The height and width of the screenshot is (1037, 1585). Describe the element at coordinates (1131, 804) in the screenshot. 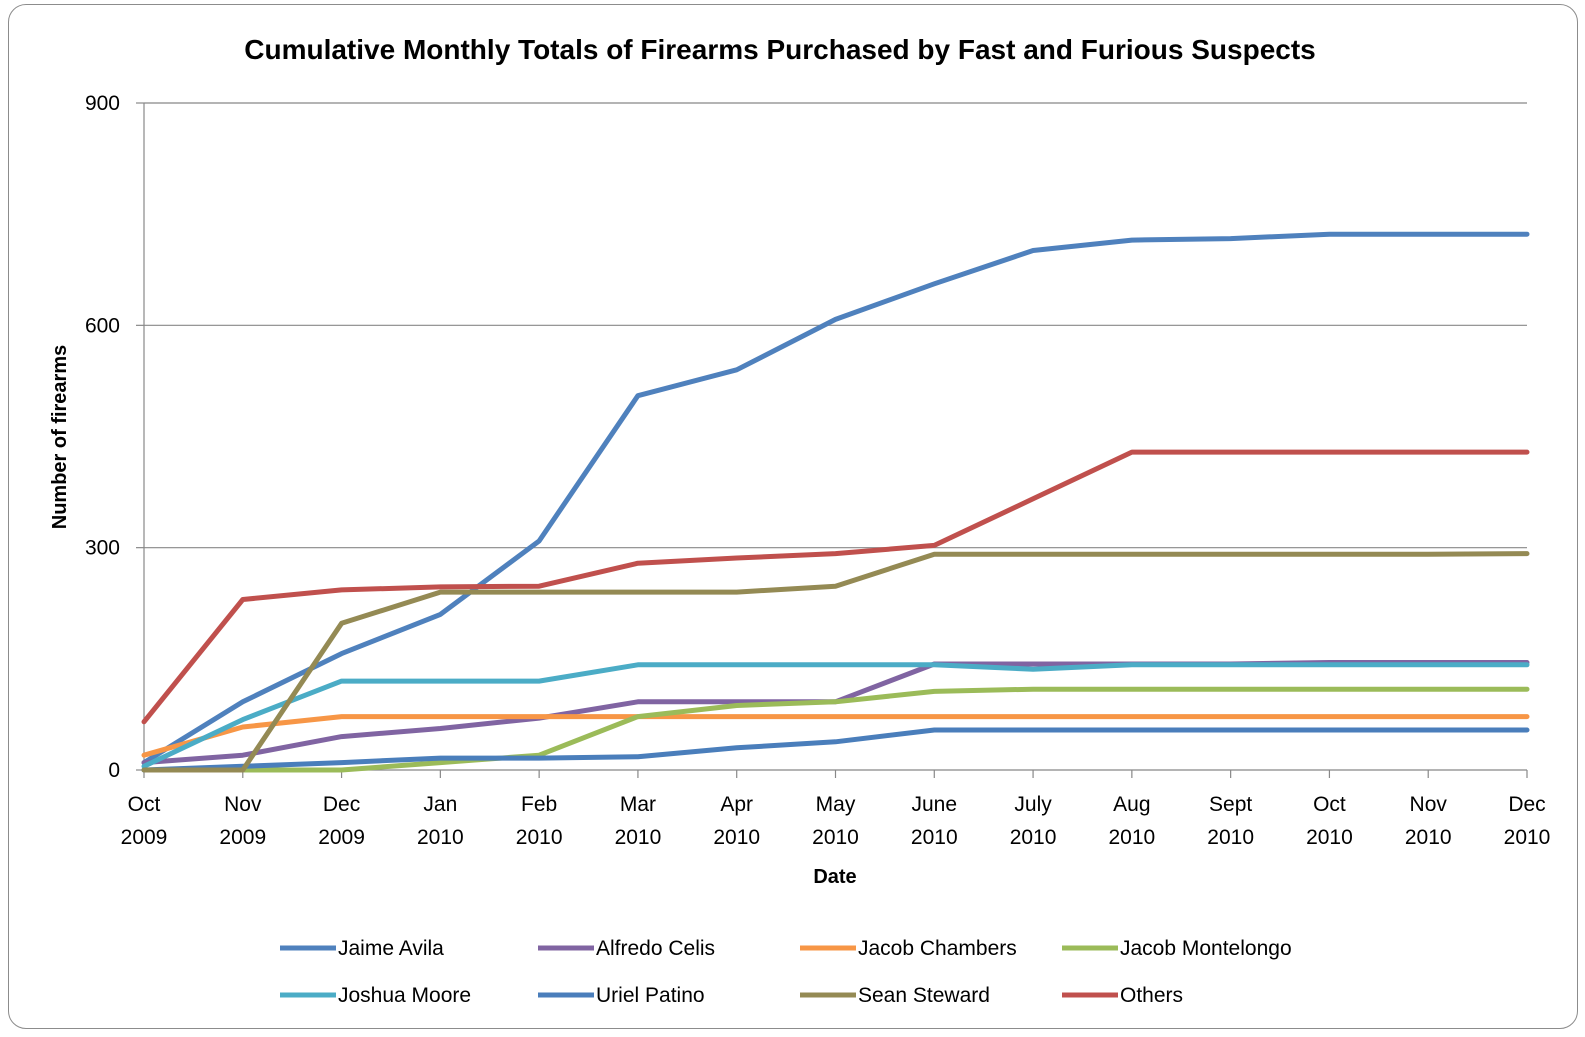

I see `x-tick-label: Aug` at that location.